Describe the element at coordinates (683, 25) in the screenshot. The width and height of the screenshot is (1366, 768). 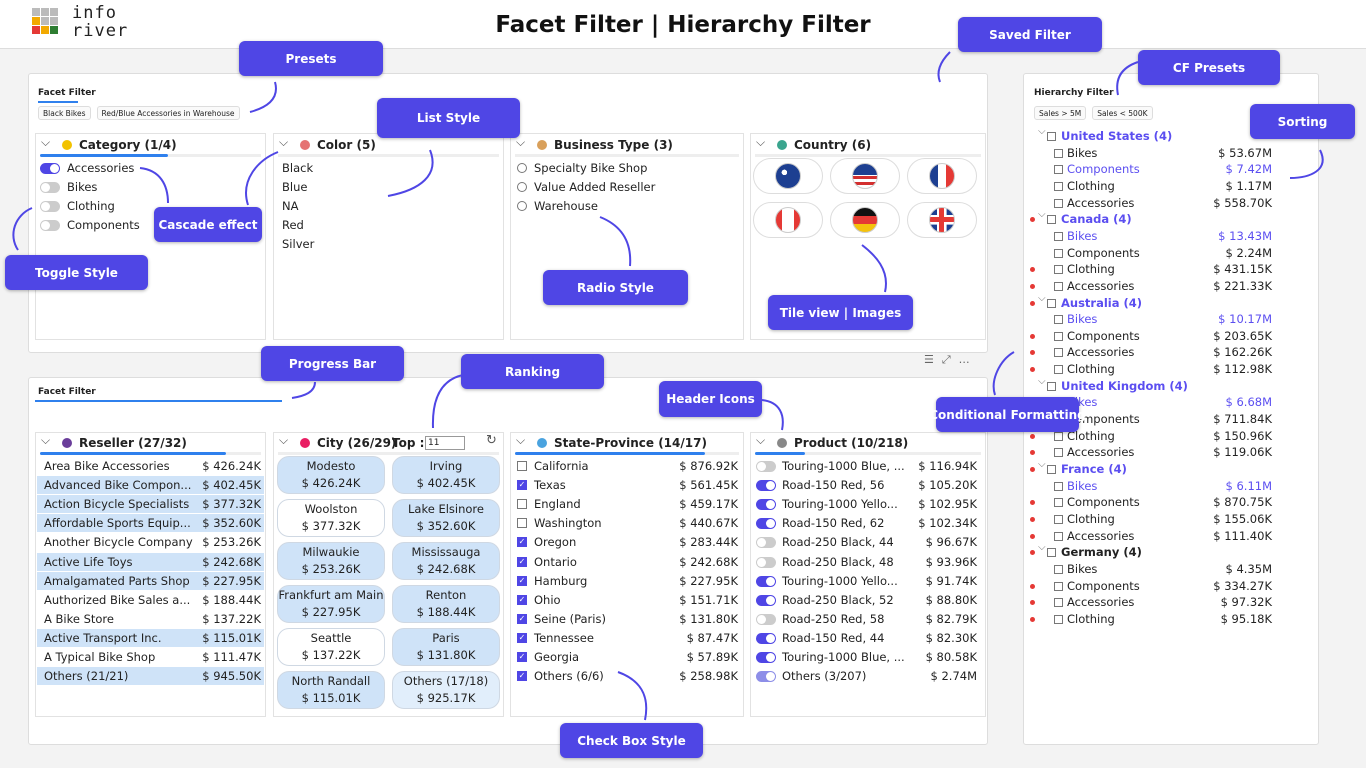
I see `page-title: Facet Filter | Hierarchy Filter` at that location.